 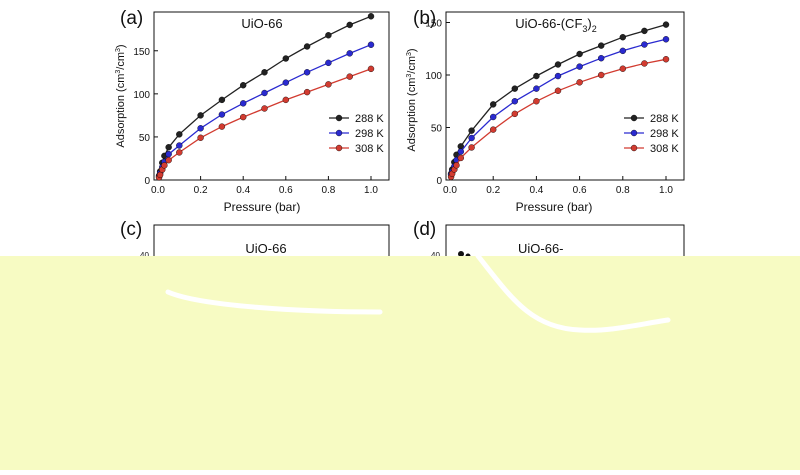 What do you see at coordinates (141, 95) in the screenshot?
I see `panel-a-ytick-label: 100` at bounding box center [141, 95].